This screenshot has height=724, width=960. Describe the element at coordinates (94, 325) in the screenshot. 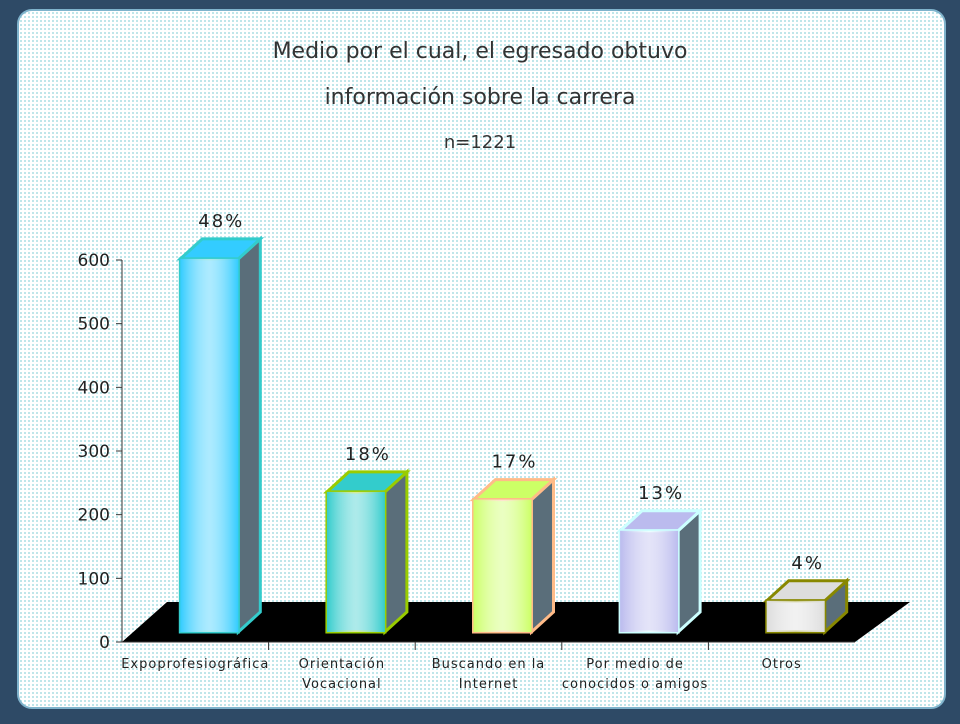

I see `y-tick-label: 500` at that location.